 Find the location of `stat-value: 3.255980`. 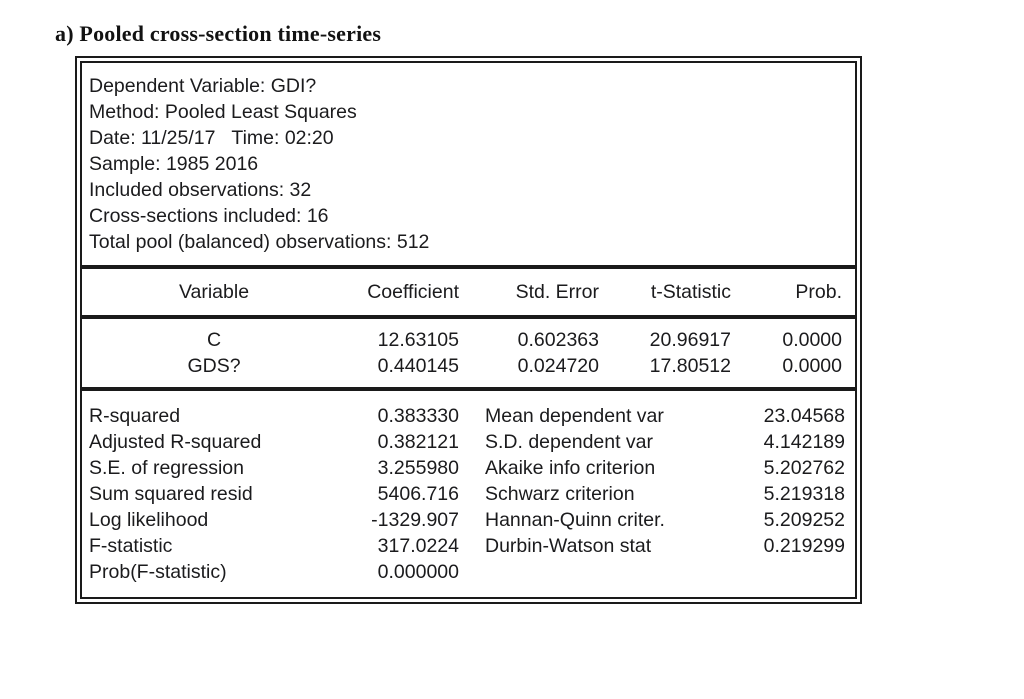

stat-value: 3.255980 is located at coordinates (418, 468).